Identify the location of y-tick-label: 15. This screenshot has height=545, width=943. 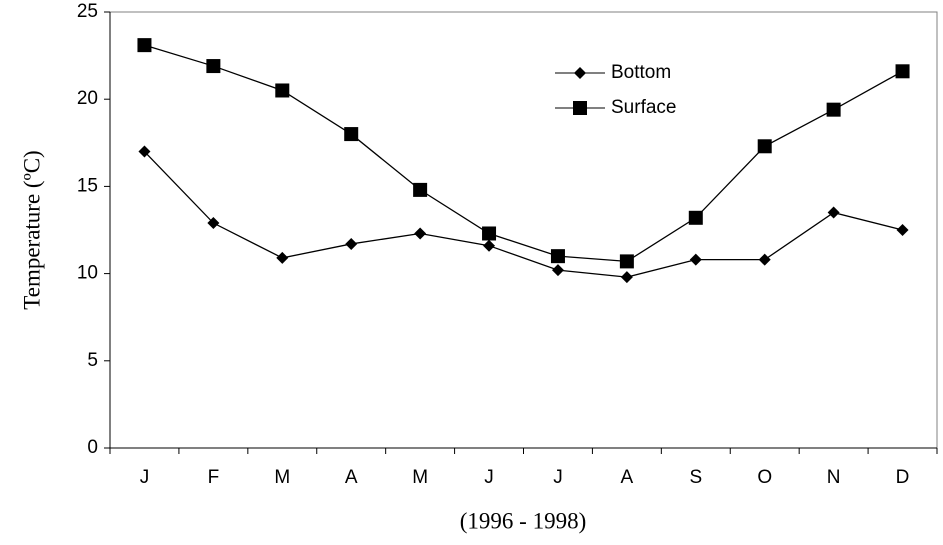
(87, 185).